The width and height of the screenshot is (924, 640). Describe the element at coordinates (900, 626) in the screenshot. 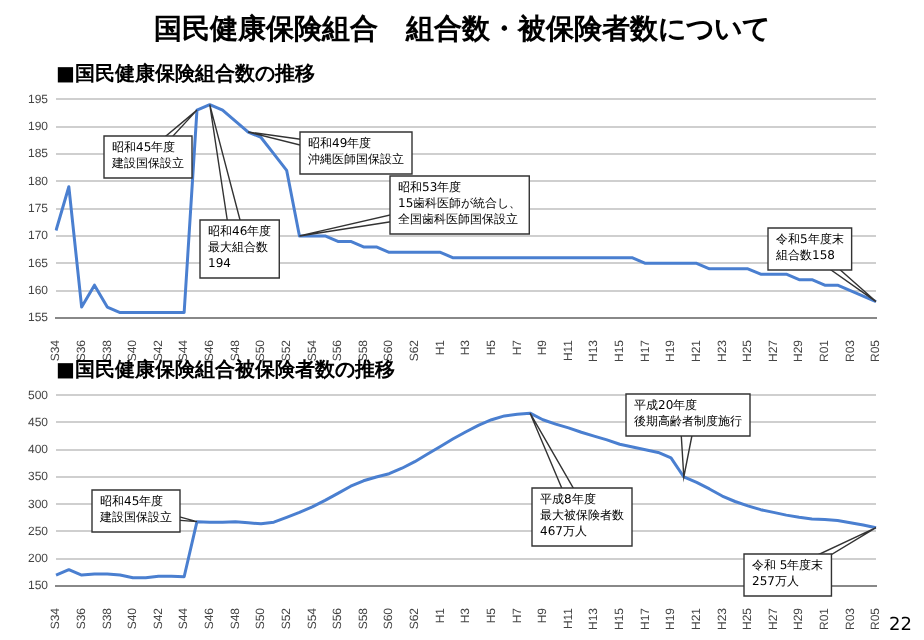

I see `text: 22` at that location.